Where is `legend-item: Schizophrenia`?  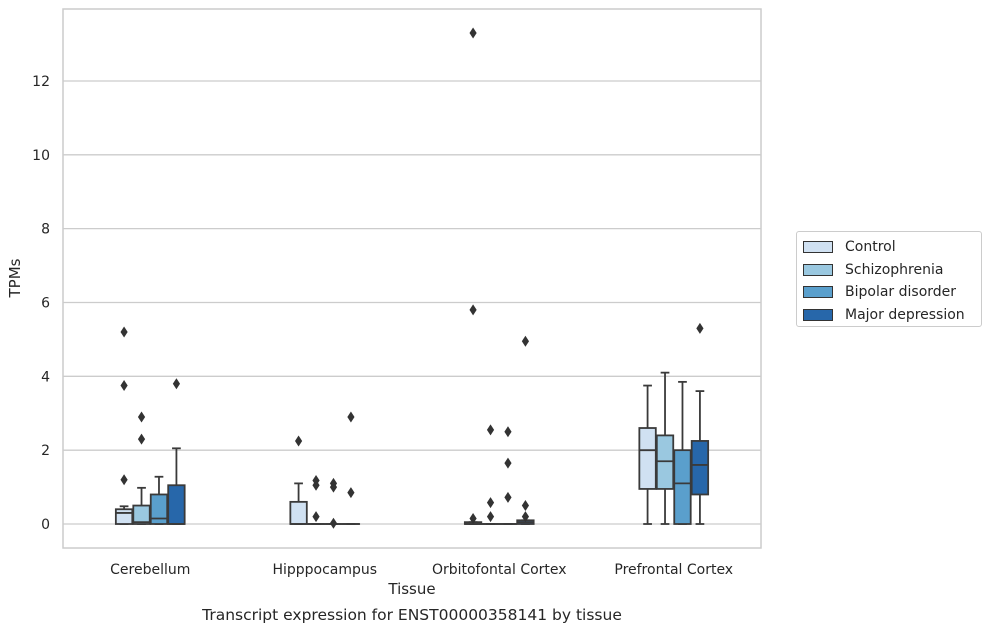
legend-item: Schizophrenia is located at coordinates (892, 270).